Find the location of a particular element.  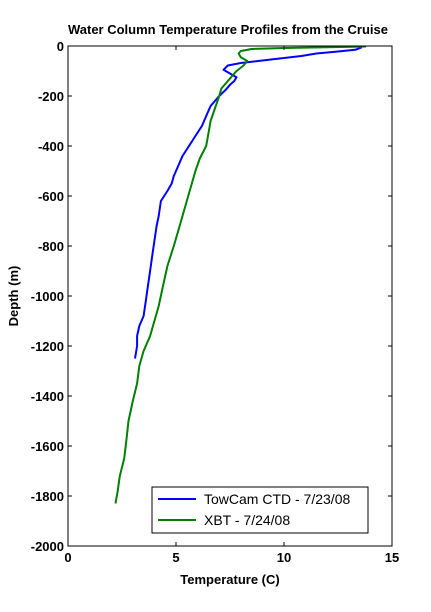

legend-box is located at coordinates (260, 510).